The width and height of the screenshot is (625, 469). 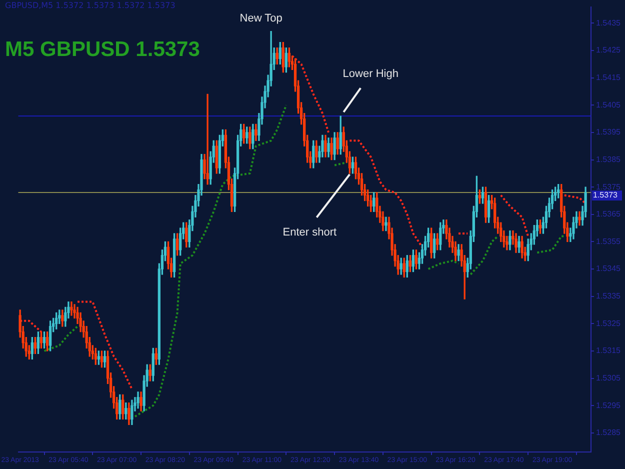 What do you see at coordinates (609, 214) in the screenshot?
I see `y-tick-label: 1.5365` at bounding box center [609, 214].